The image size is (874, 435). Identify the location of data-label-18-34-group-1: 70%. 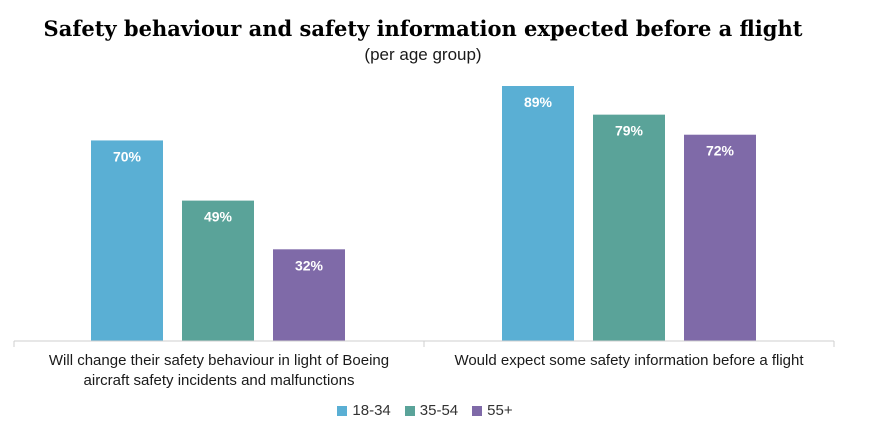
(127, 156).